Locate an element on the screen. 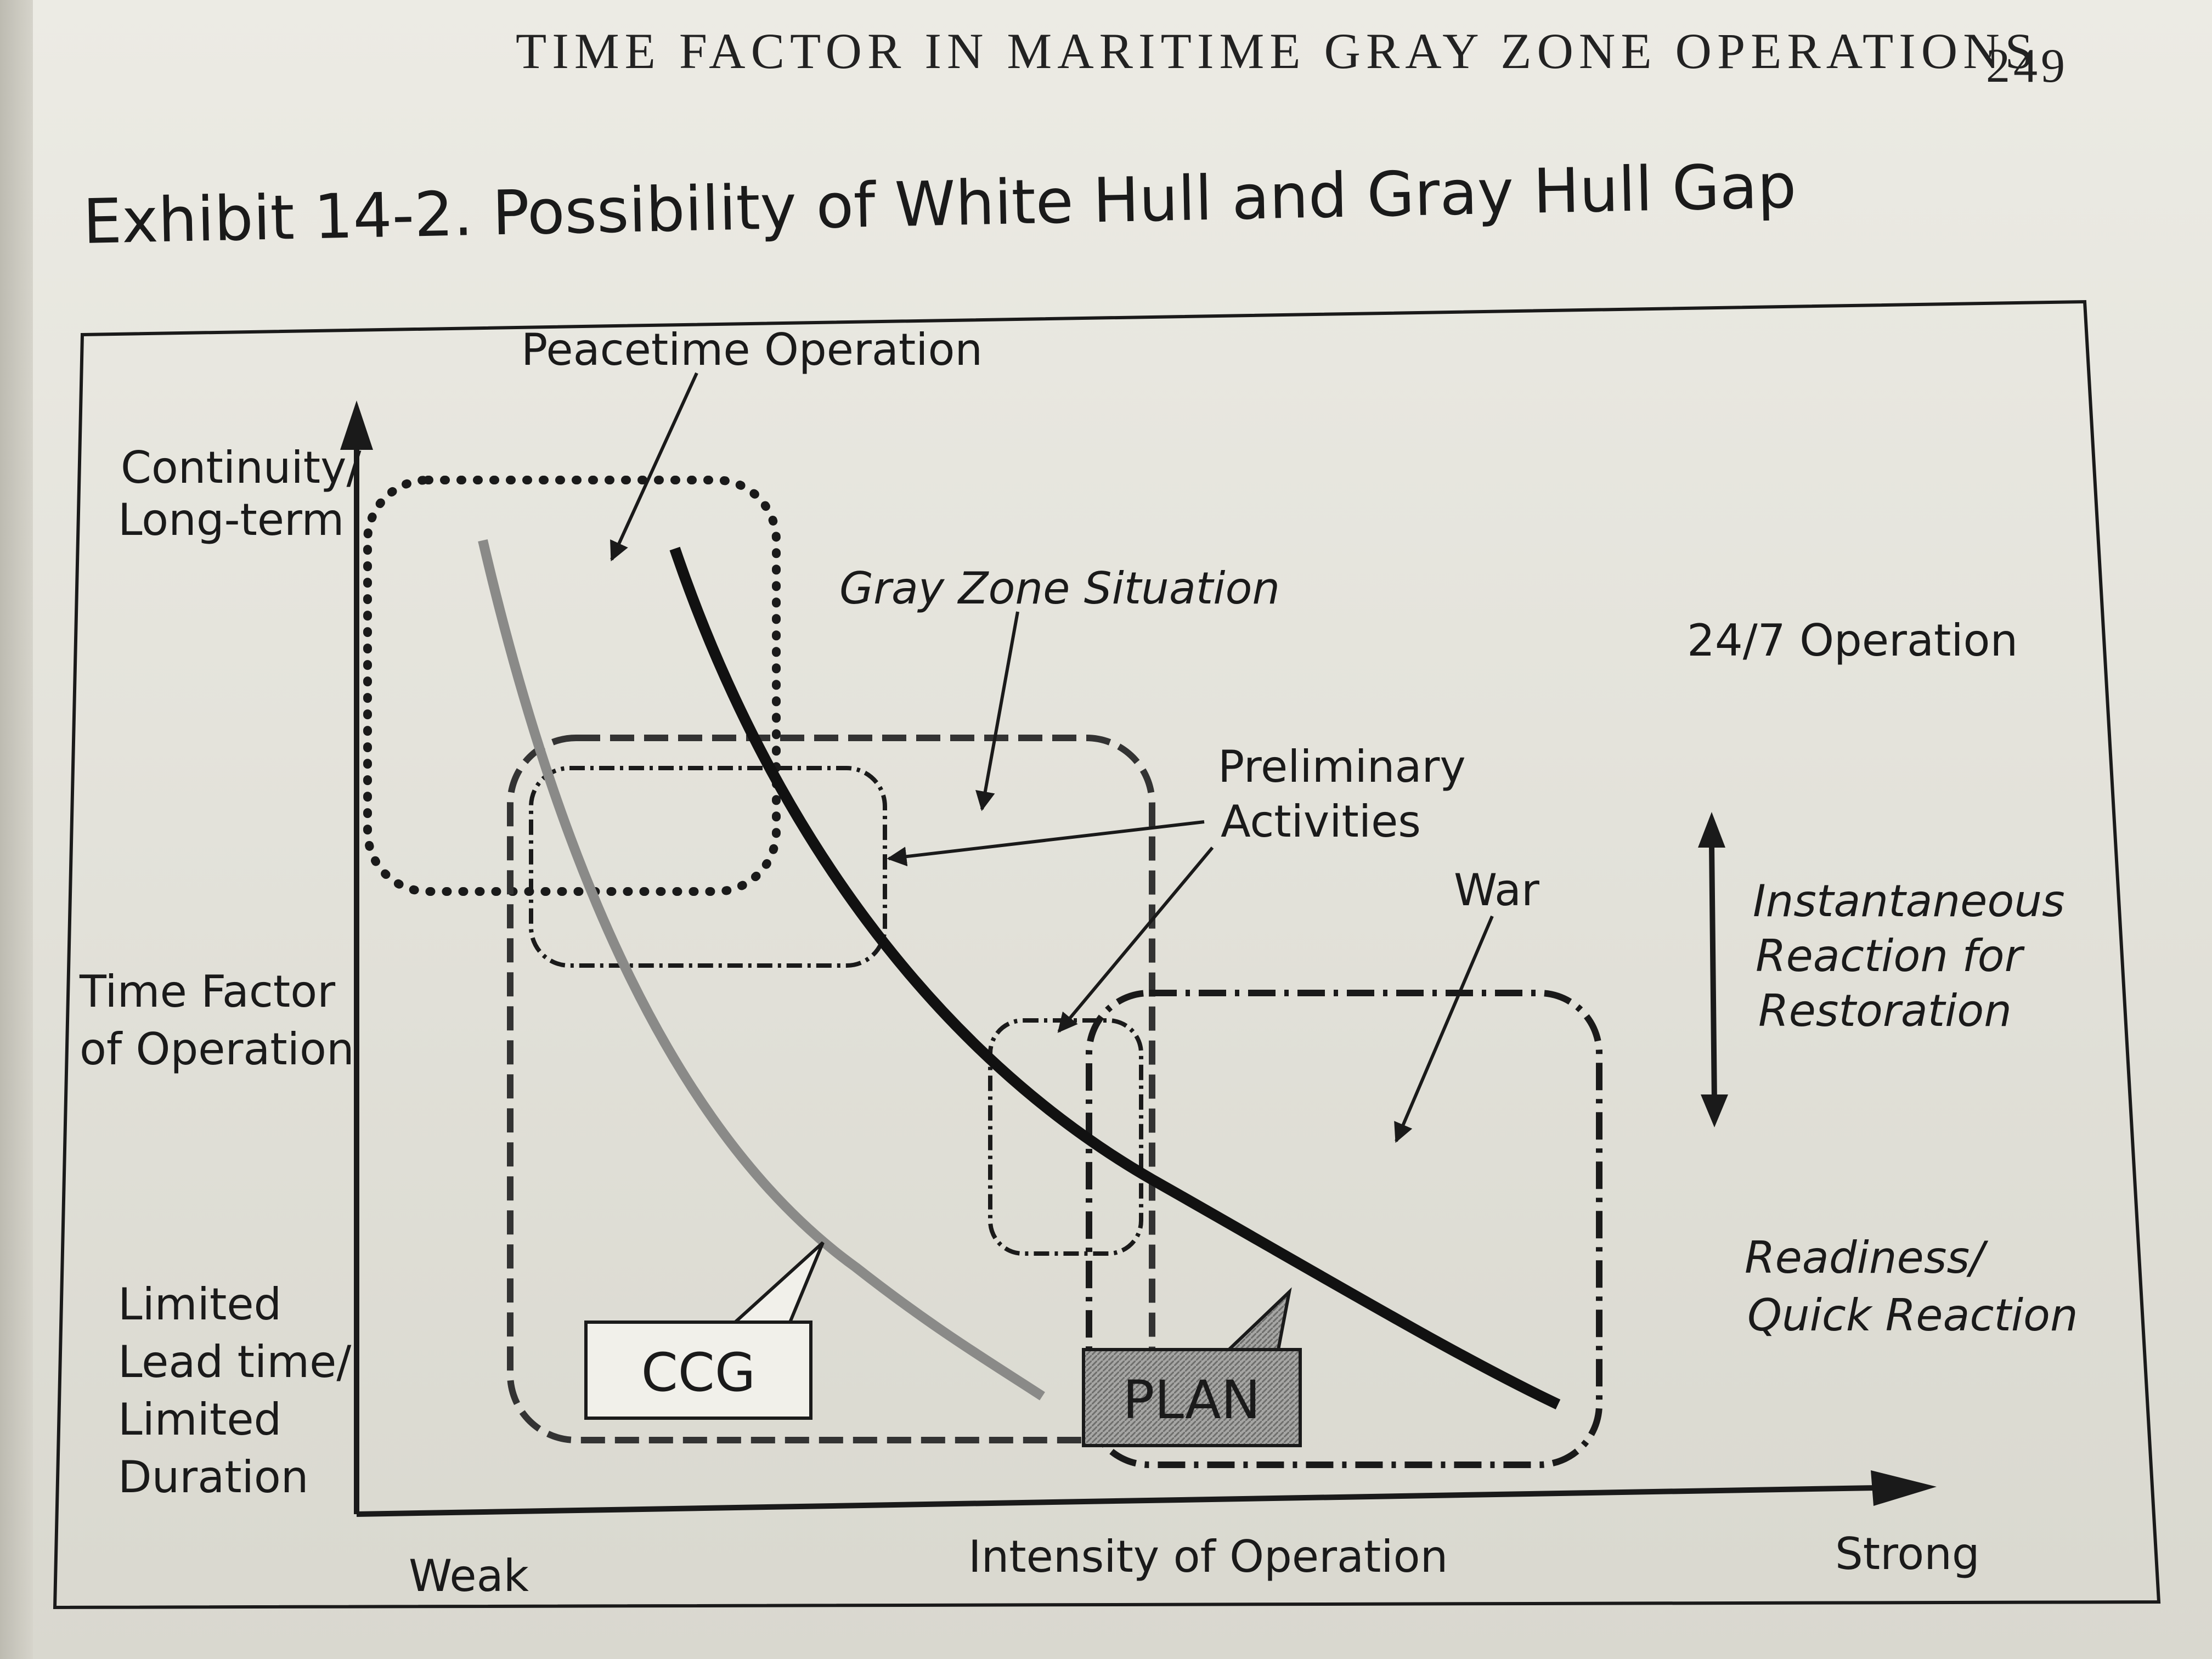  y-bottom-label-line-4: Duration is located at coordinates (213, 1477).